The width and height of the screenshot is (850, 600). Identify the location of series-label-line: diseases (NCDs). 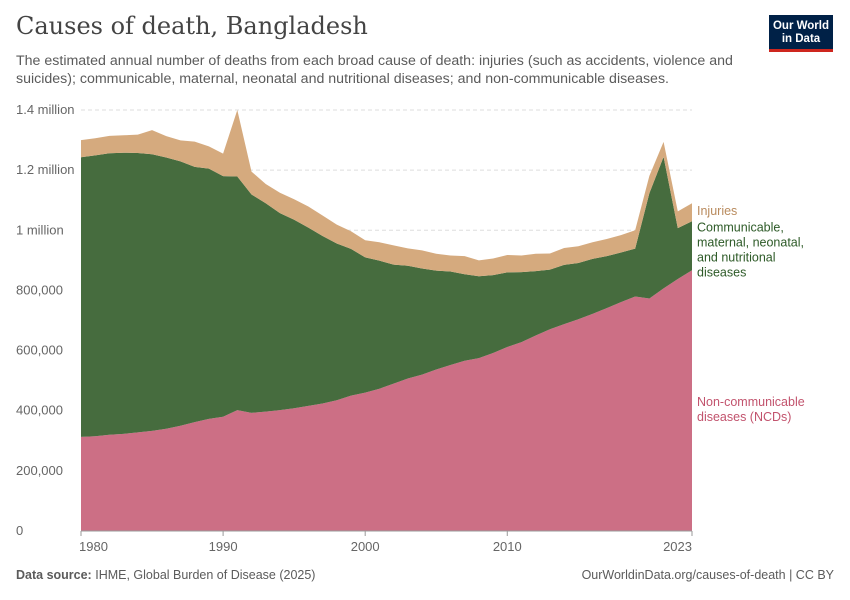
(744, 417).